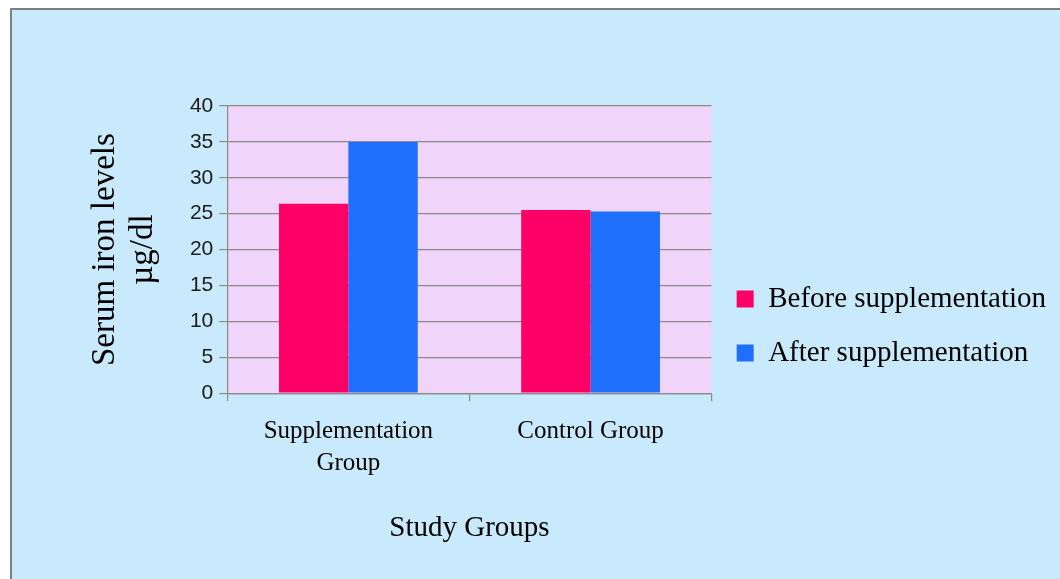 The height and width of the screenshot is (579, 1060). What do you see at coordinates (201, 284) in the screenshot?
I see `y-tick-label: 15` at bounding box center [201, 284].